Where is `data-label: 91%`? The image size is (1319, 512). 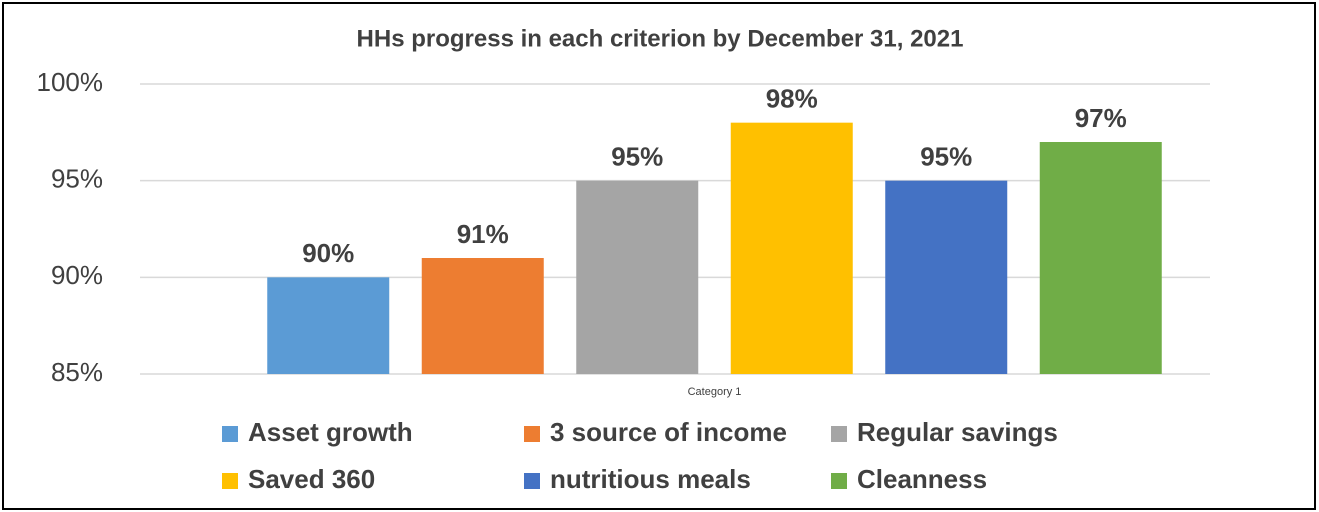
data-label: 91% is located at coordinates (483, 234).